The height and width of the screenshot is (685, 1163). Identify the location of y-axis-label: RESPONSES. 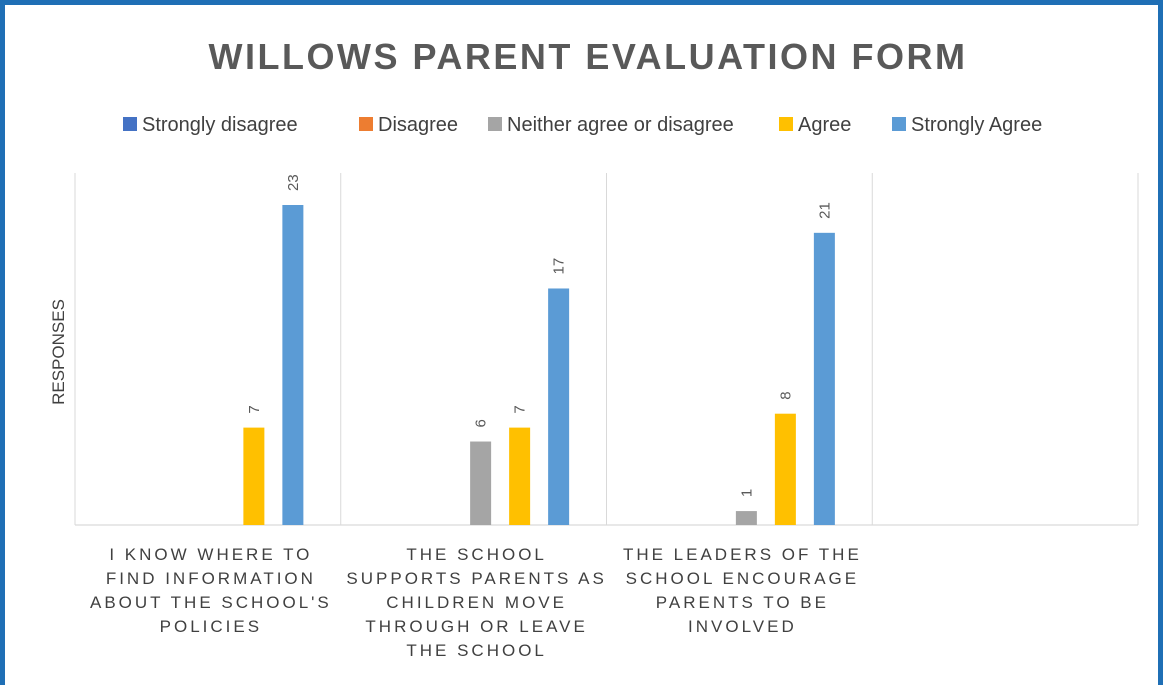
(58, 352).